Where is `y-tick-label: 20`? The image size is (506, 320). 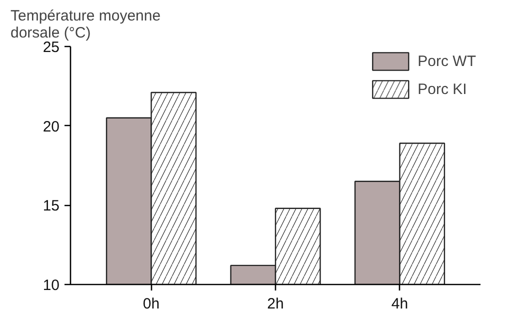 y-tick-label: 20 is located at coordinates (51, 127).